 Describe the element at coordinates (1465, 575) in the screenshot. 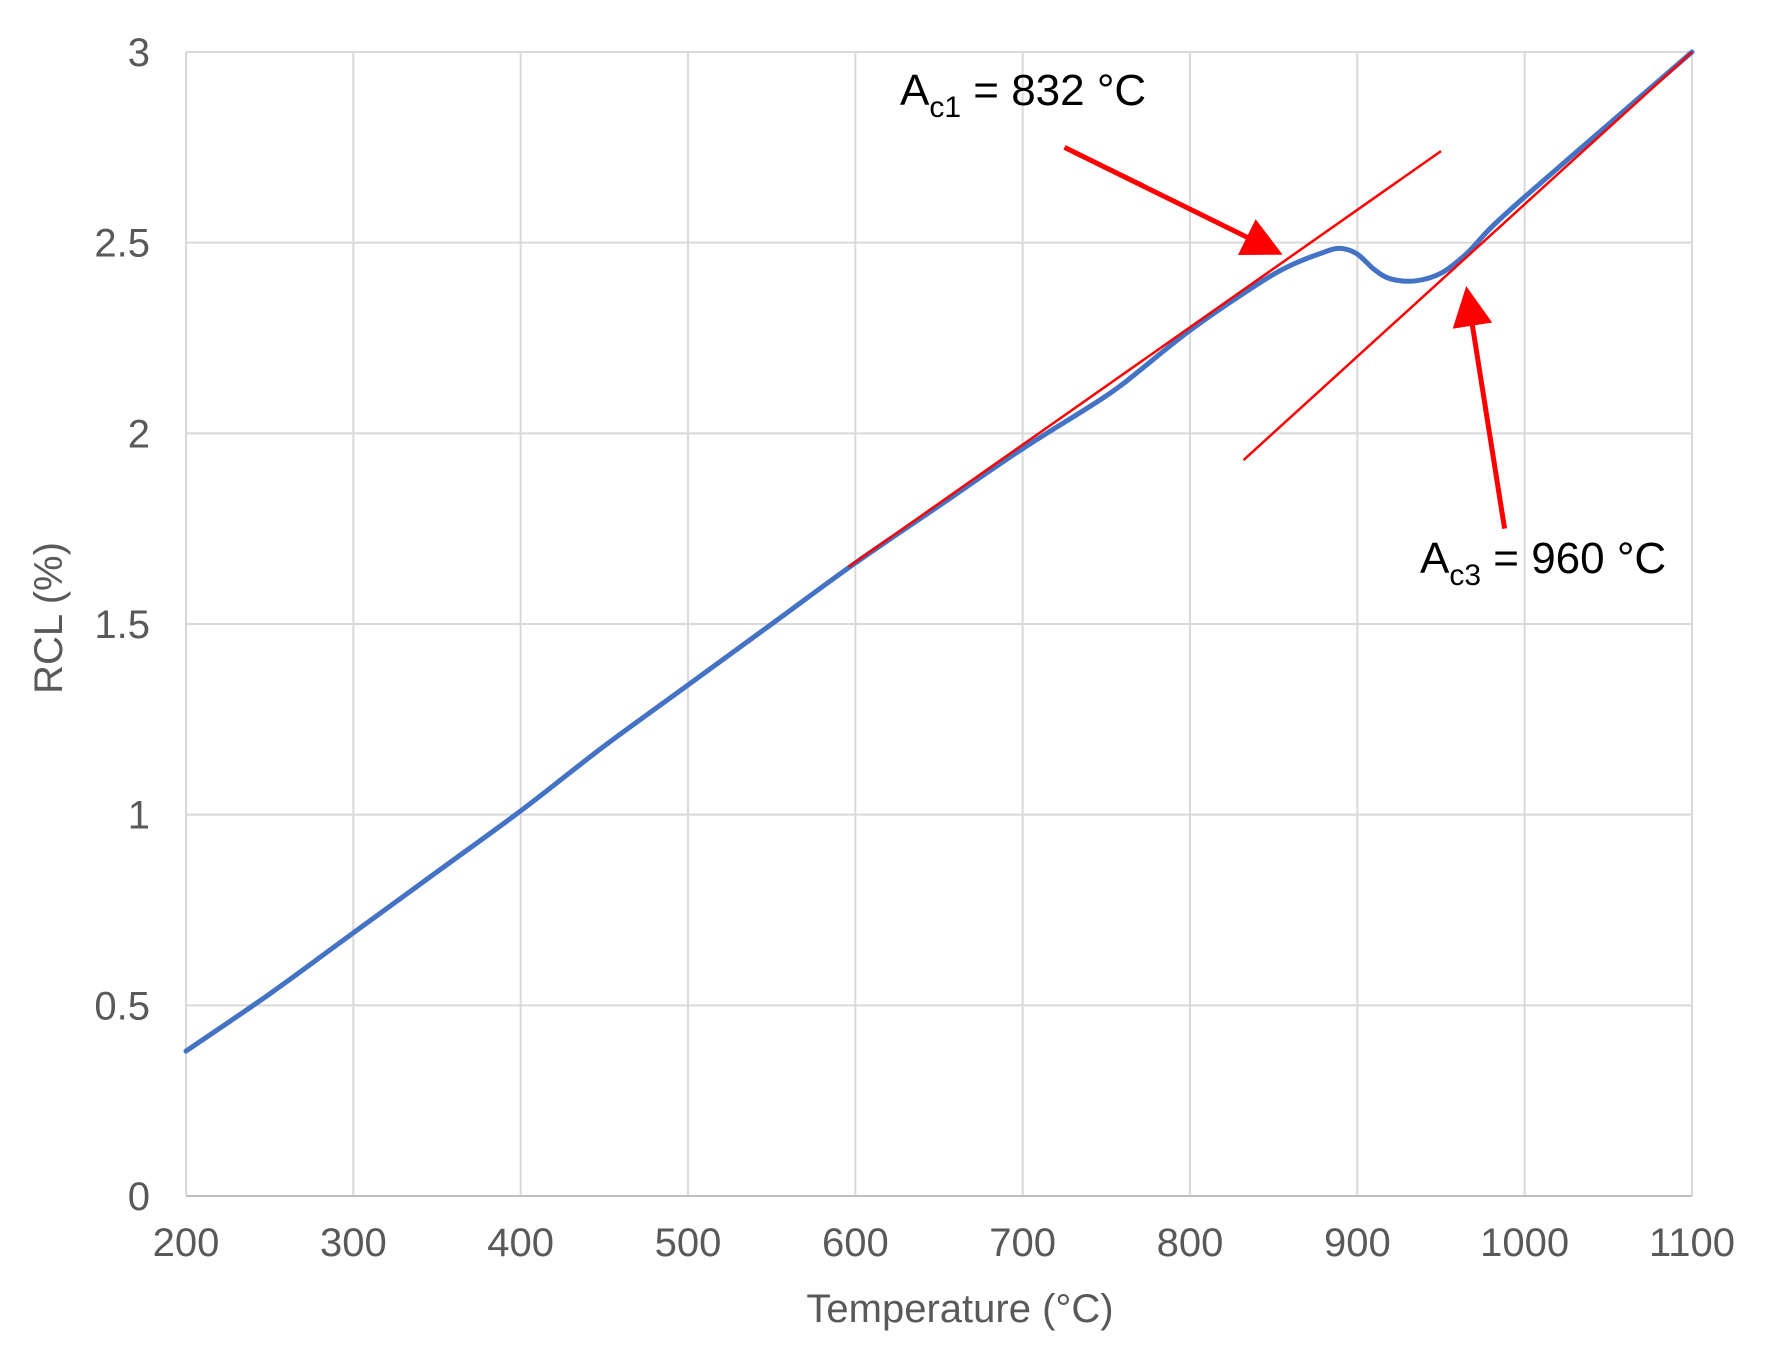

I see `annotation-label-sub: c3` at that location.